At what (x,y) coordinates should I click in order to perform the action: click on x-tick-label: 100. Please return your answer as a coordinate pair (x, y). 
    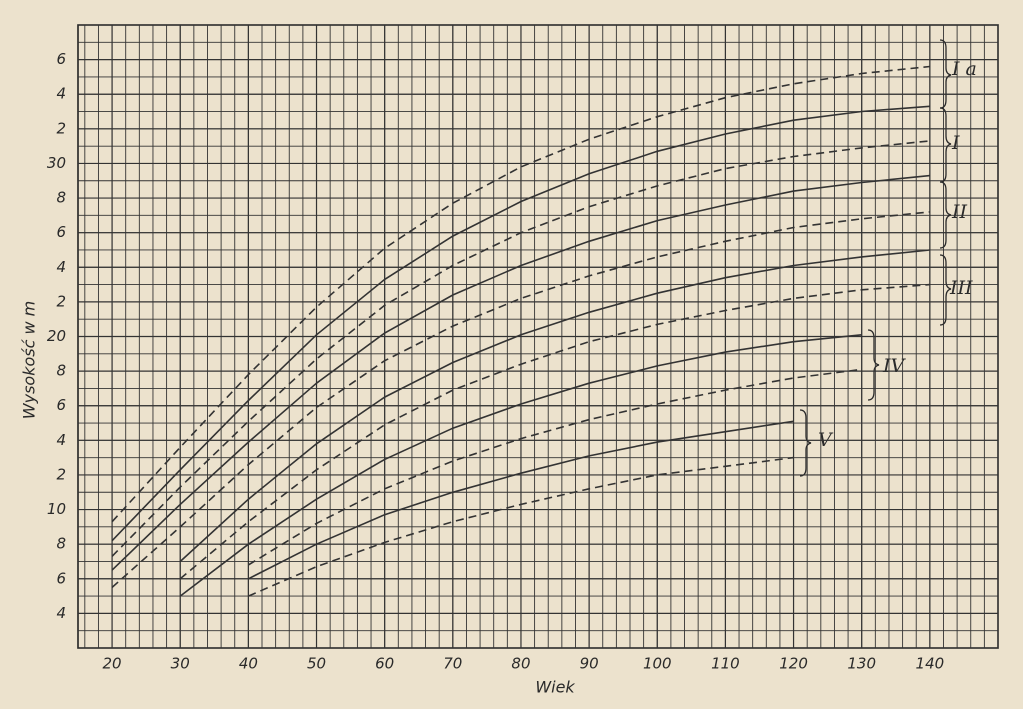
    Looking at the image, I should click on (657, 664).